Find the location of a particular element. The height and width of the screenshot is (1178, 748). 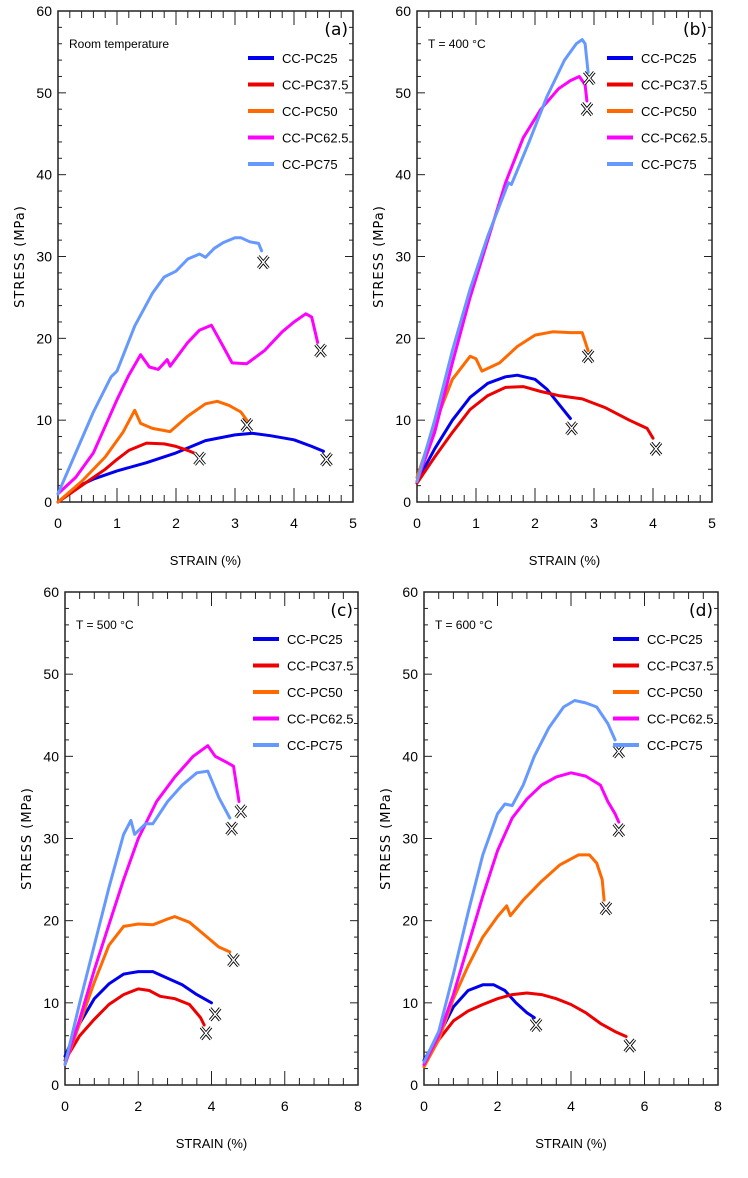

x-tick-label: 3 is located at coordinates (594, 523).